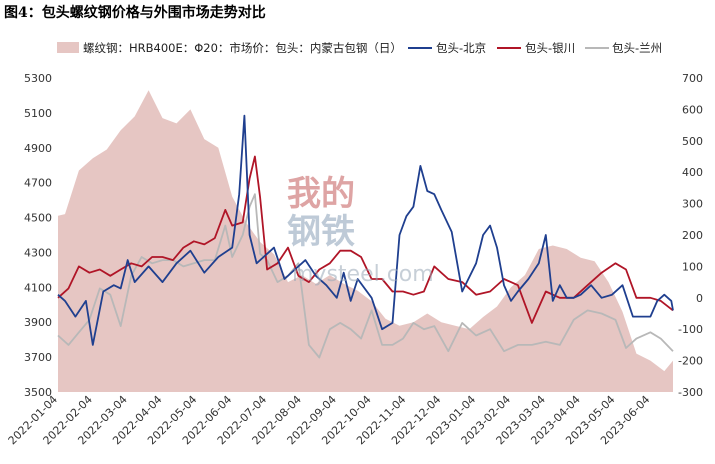 The height and width of the screenshot is (464, 715). I want to click on left-tick-label: 3700, so click(38, 357).